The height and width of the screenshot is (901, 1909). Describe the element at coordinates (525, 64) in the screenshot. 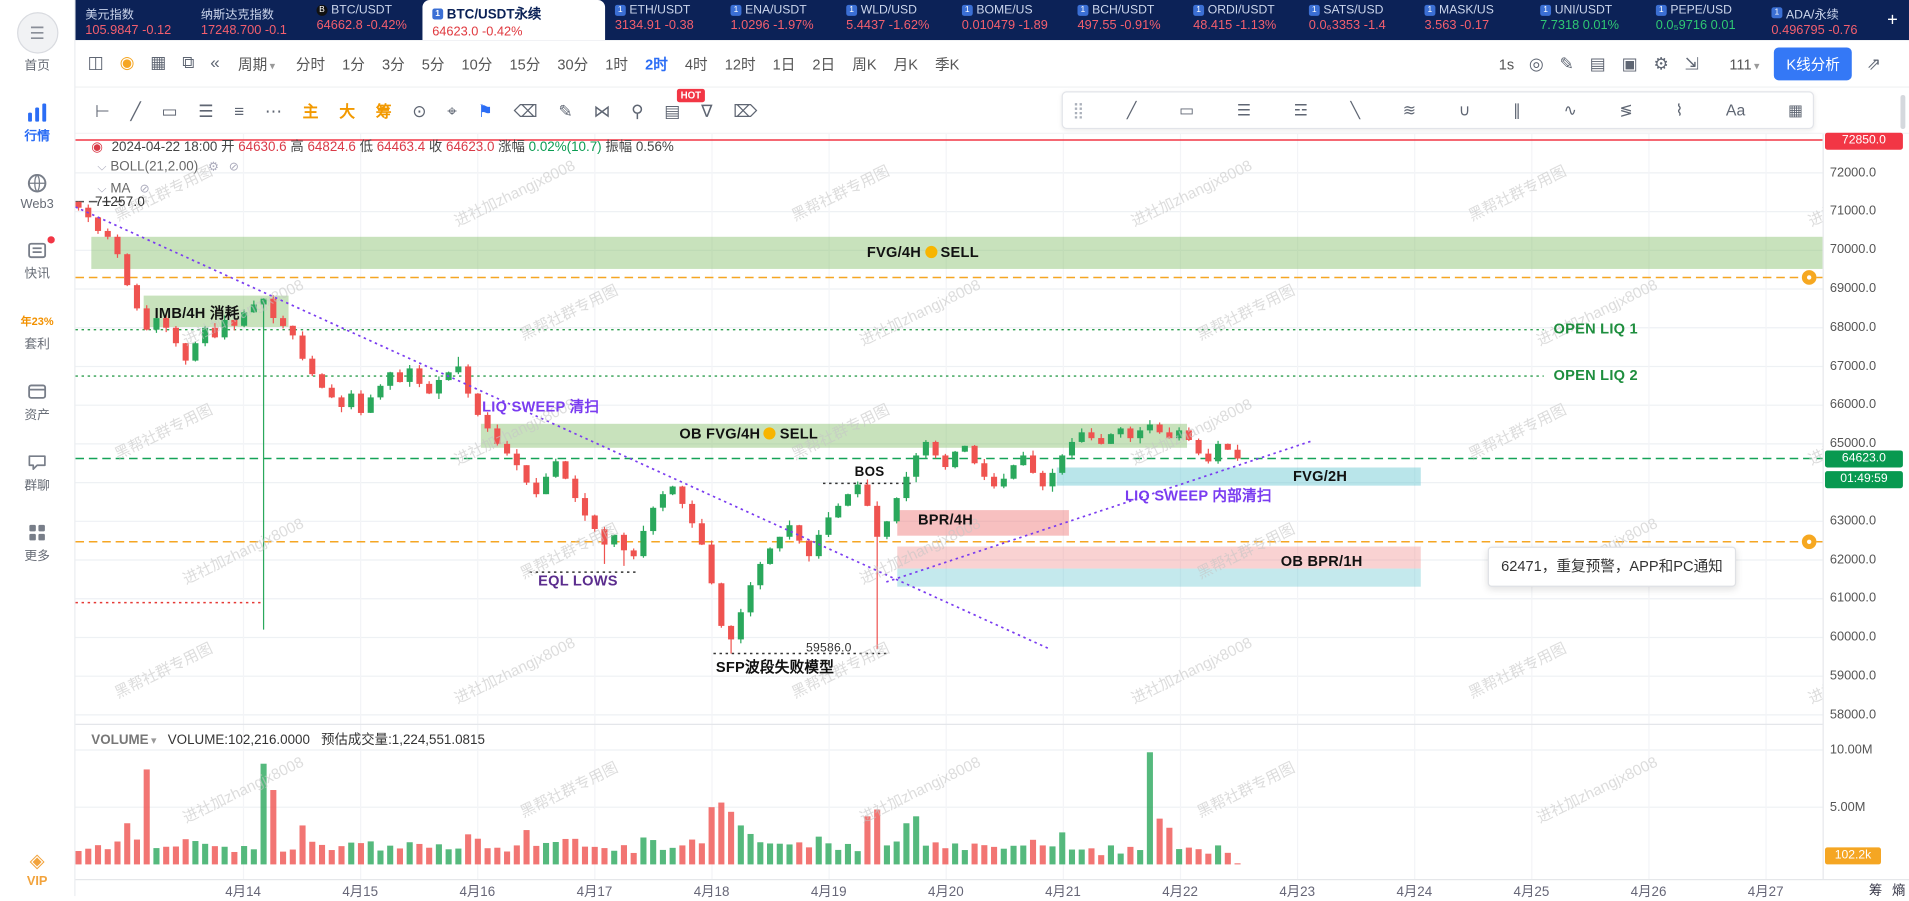

I see `period-15分: 15分` at that location.